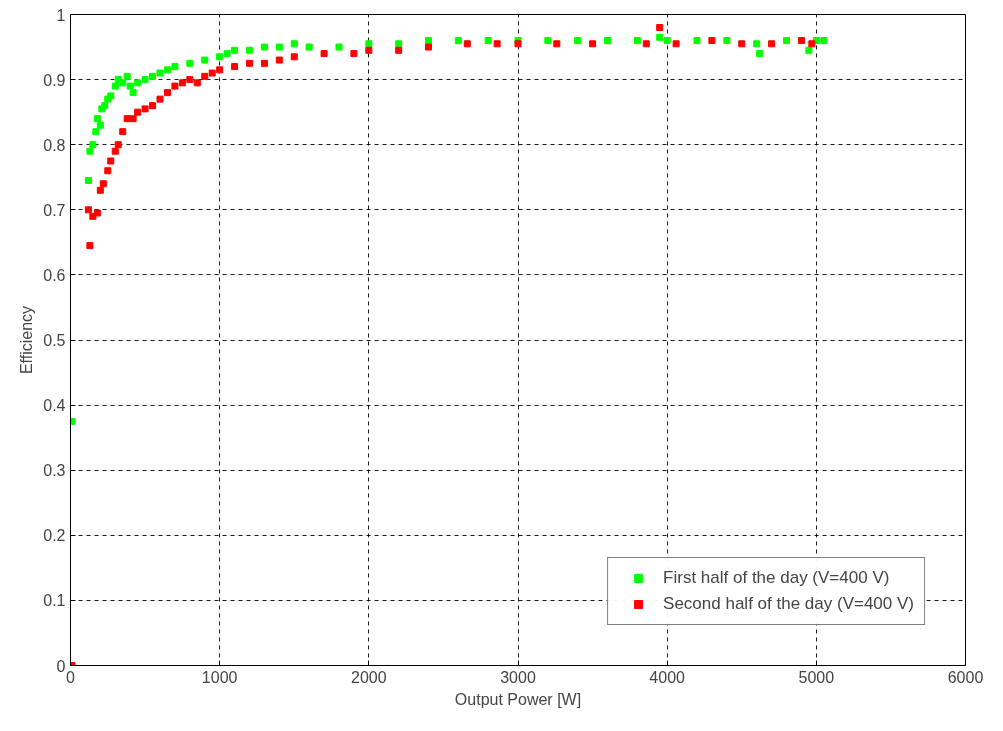 This screenshot has width=1003, height=731. Describe the element at coordinates (61, 15) in the screenshot. I see `y-tick-label: 1` at that location.